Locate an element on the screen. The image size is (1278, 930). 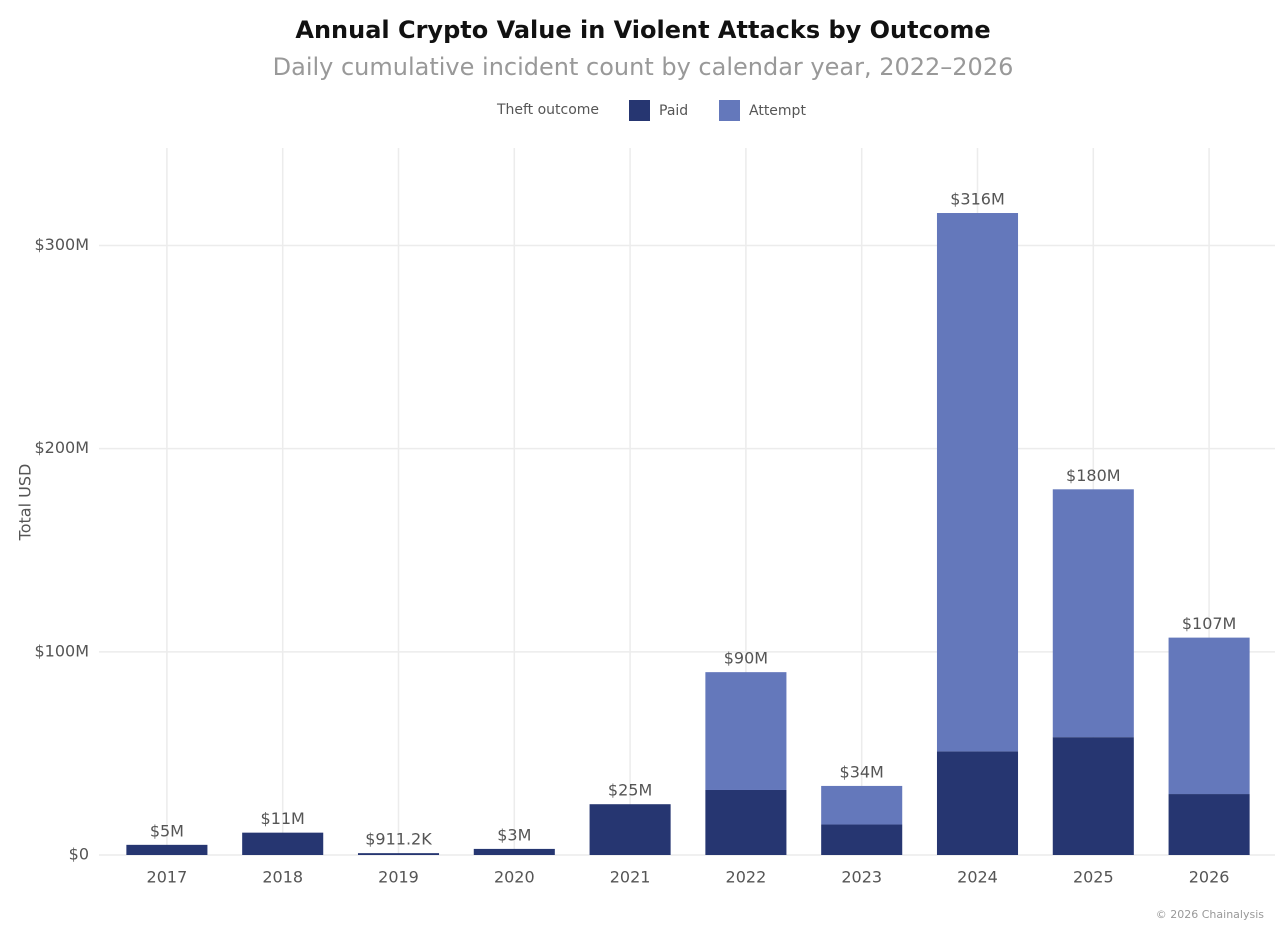
x-tick-label: 2022 is located at coordinates (746, 877).